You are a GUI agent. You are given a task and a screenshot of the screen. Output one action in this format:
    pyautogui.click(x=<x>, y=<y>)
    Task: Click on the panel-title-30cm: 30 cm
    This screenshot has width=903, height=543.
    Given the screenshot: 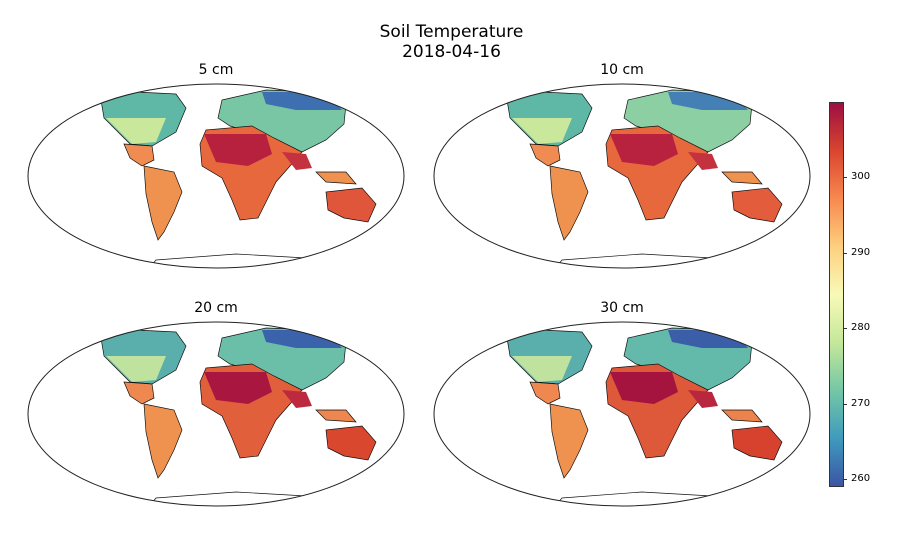 What is the action you would take?
    pyautogui.click(x=622, y=308)
    